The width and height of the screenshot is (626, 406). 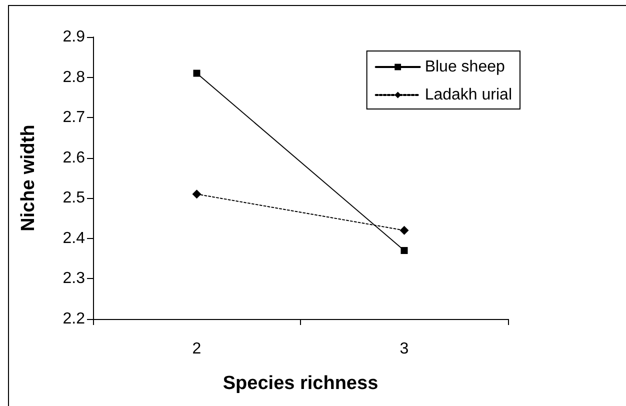 I want to click on y-axis-title: Niche width, so click(x=28, y=178).